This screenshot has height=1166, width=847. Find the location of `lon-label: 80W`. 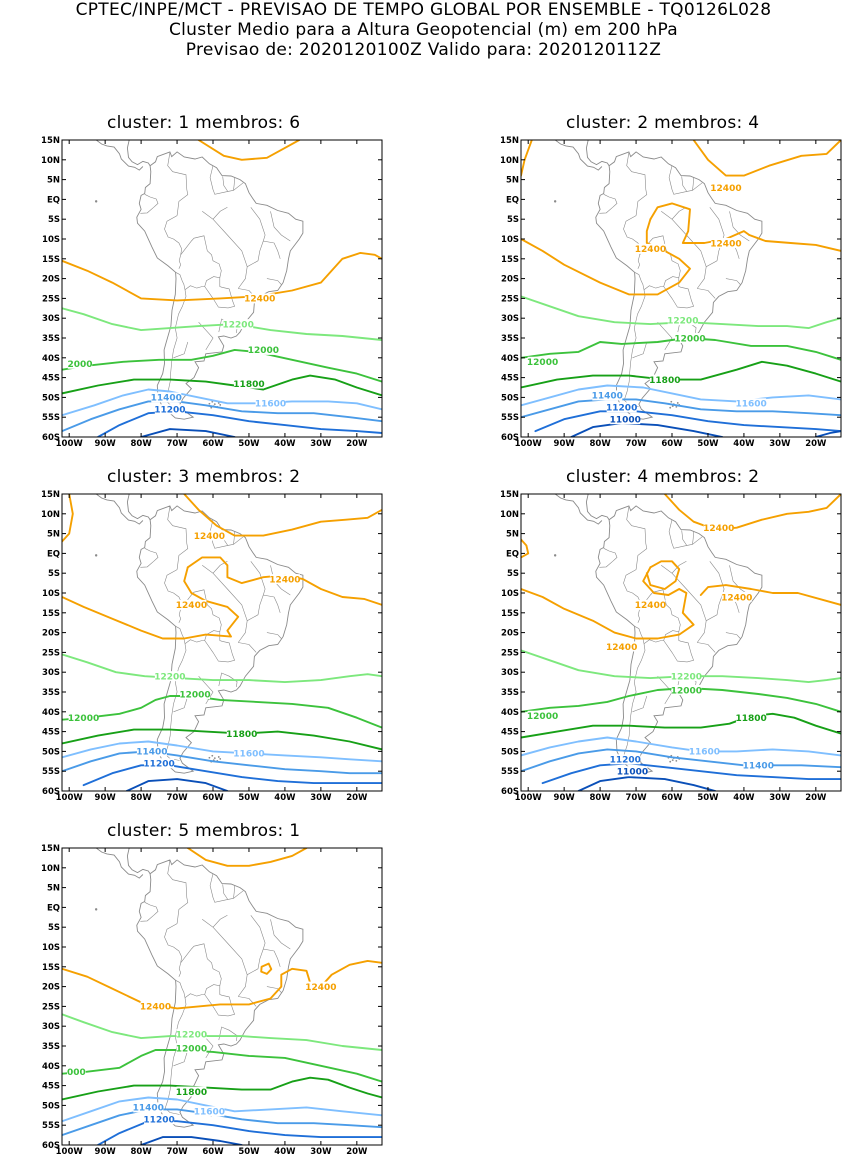

lon-label: 80W is located at coordinates (141, 1152).